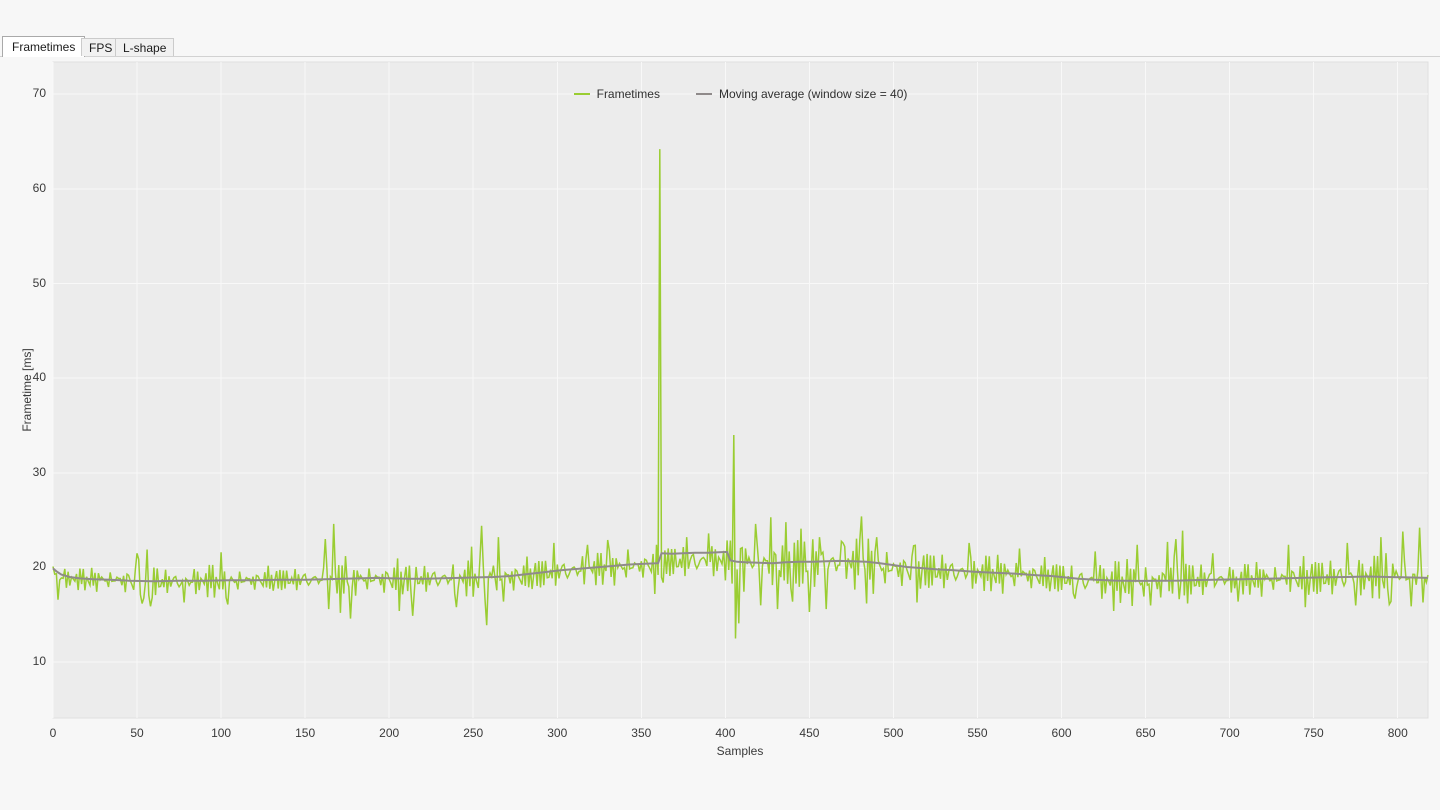 This screenshot has width=1440, height=810. Describe the element at coordinates (1397, 733) in the screenshot. I see `x-tick-label: 800` at that location.